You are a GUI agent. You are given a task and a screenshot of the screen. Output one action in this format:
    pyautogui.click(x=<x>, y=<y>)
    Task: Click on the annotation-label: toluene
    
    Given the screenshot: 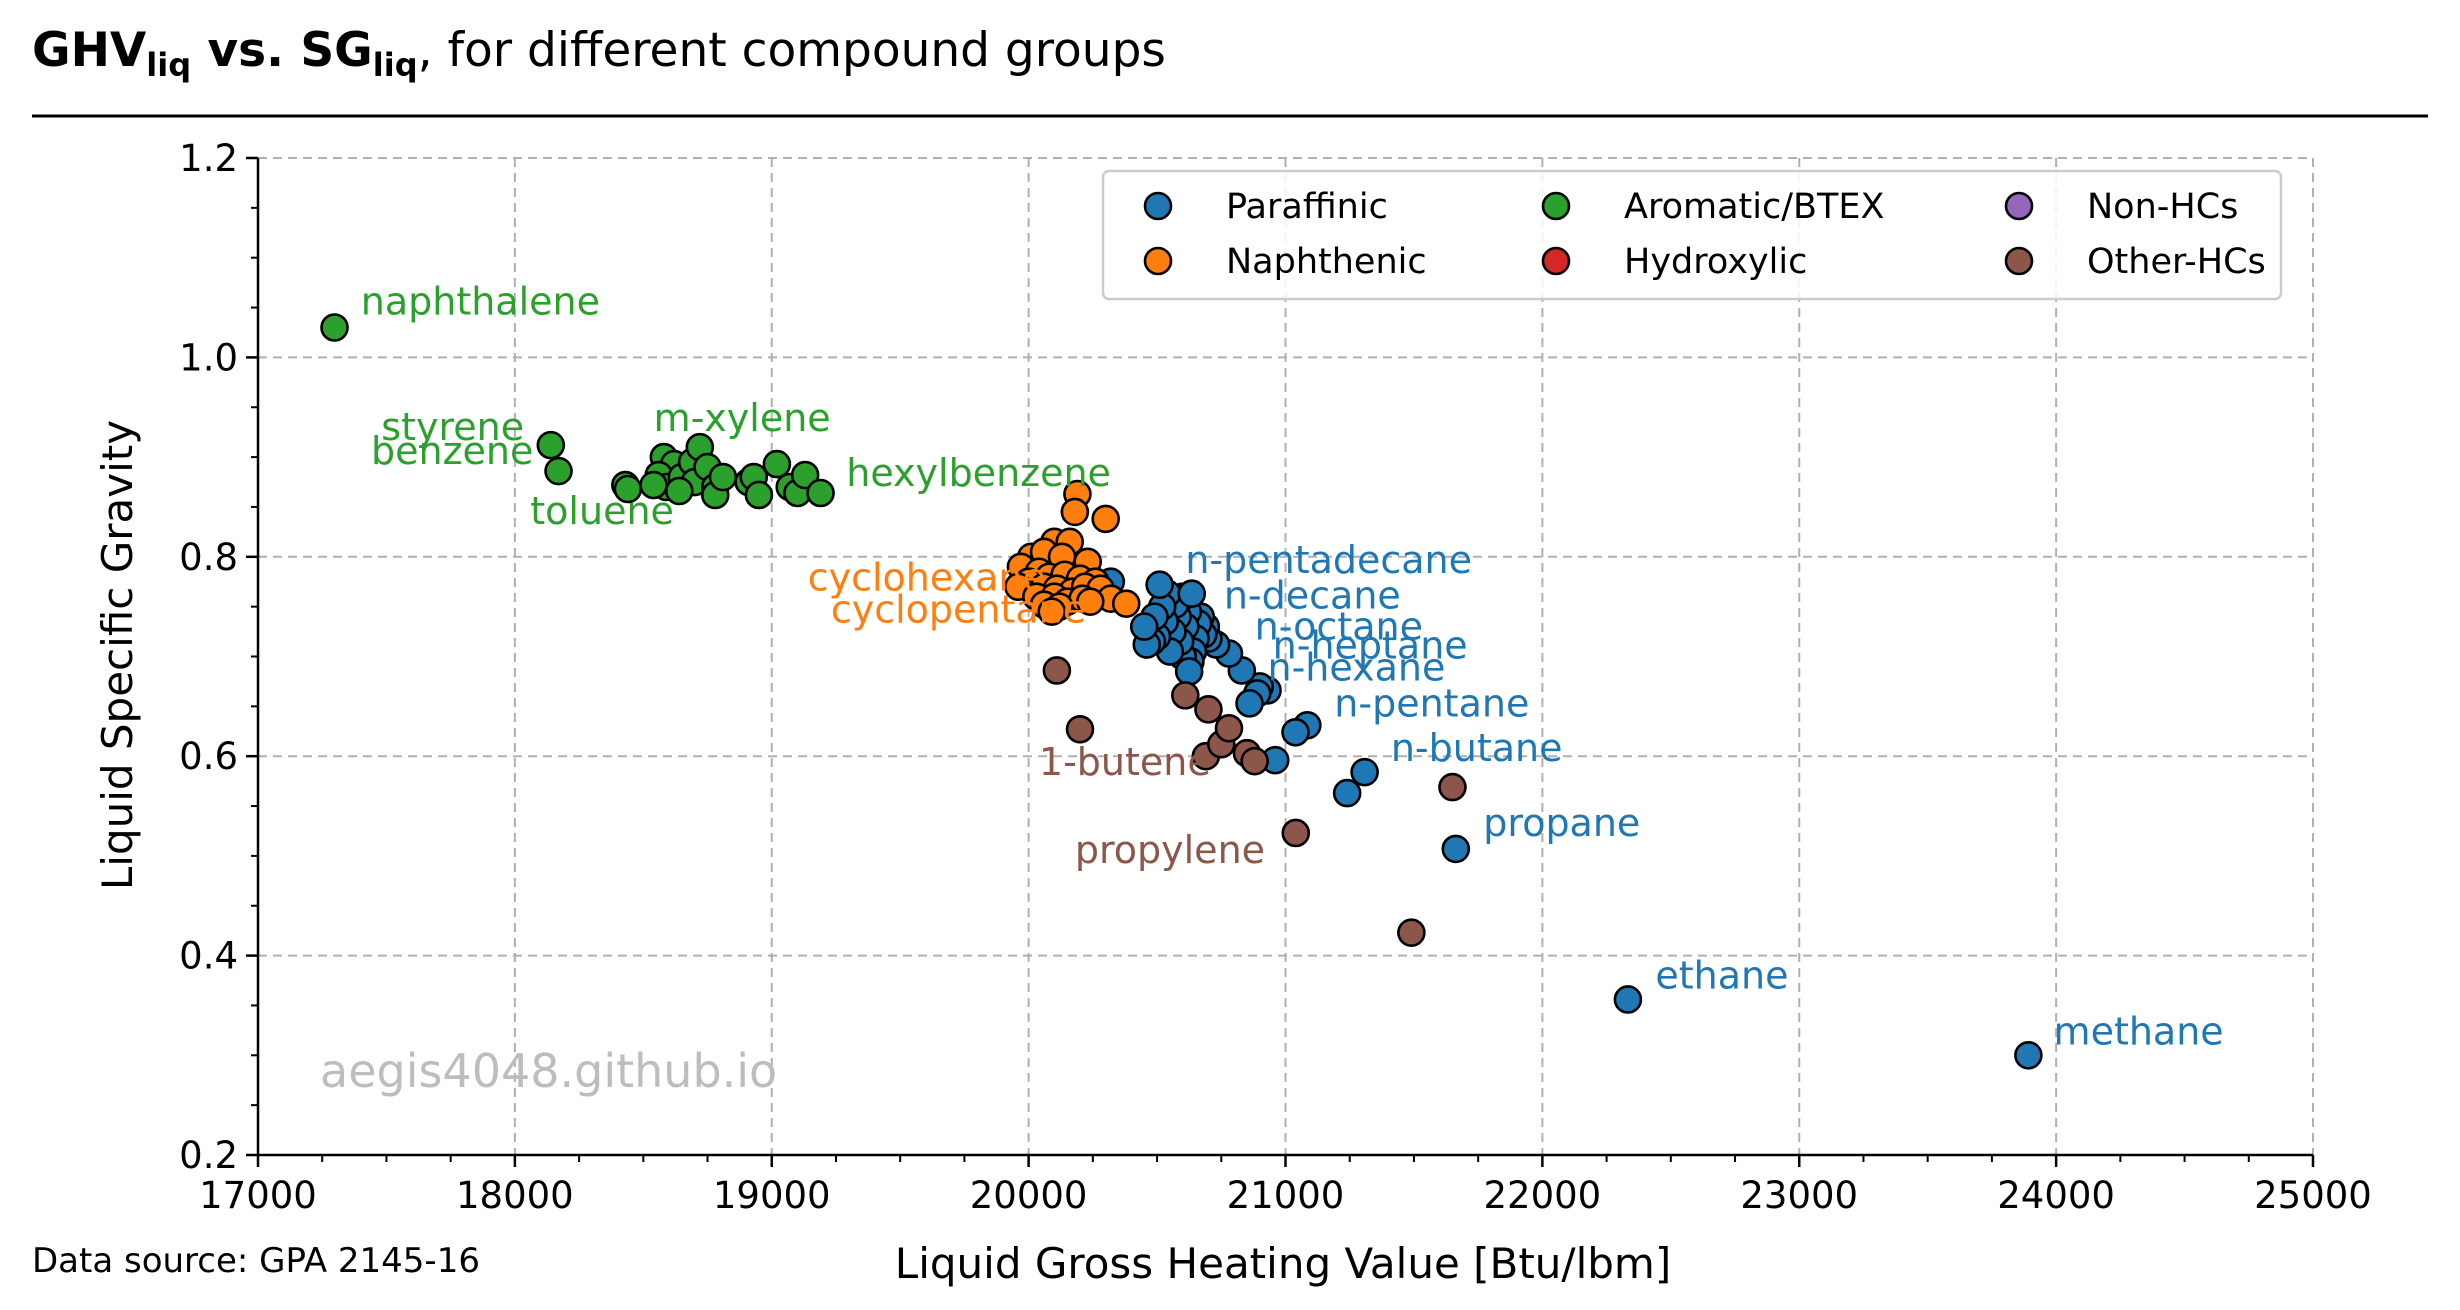 What is the action you would take?
    pyautogui.click(x=602, y=511)
    